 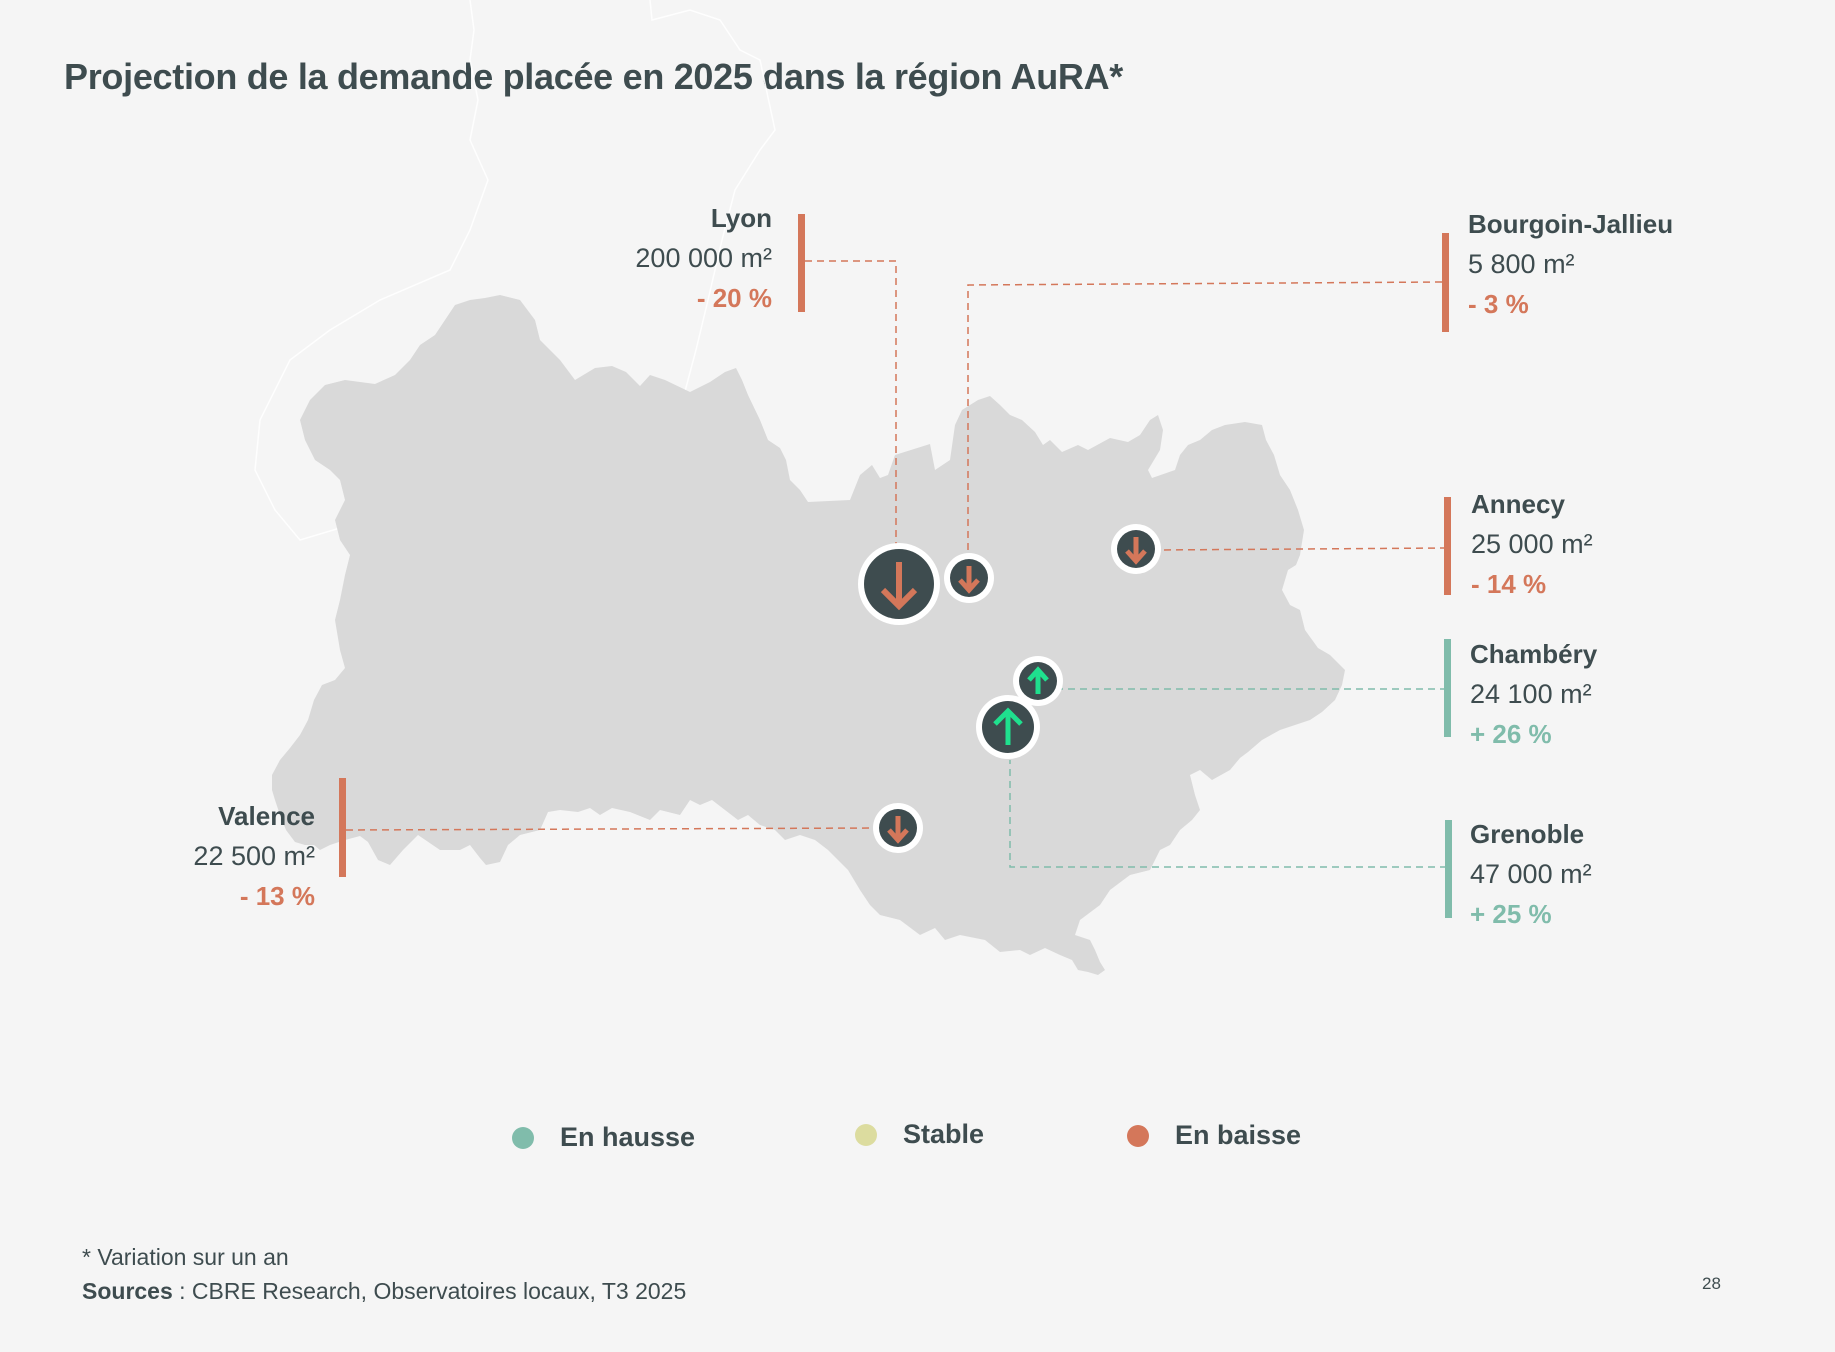 What do you see at coordinates (741, 218) in the screenshot?
I see `city-name: Lyon` at bounding box center [741, 218].